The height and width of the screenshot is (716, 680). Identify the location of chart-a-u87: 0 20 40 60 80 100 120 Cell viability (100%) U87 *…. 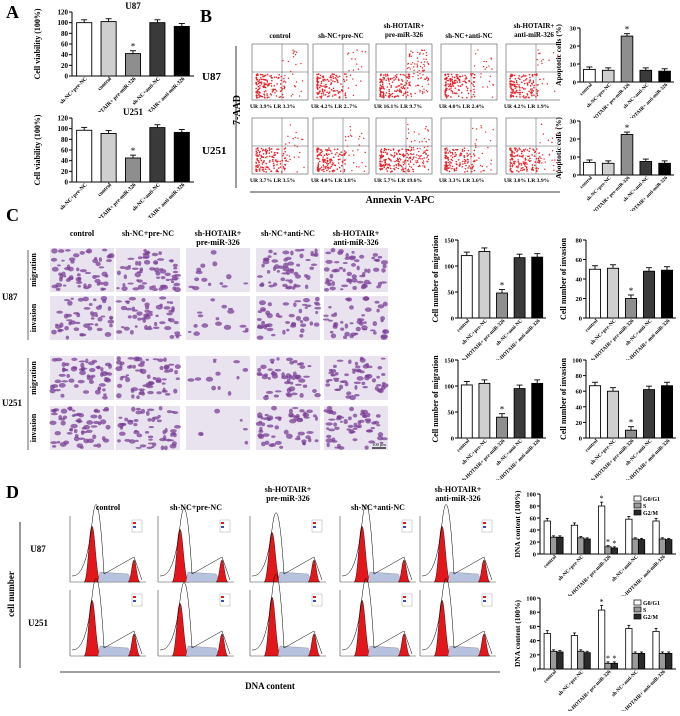
(113, 56).